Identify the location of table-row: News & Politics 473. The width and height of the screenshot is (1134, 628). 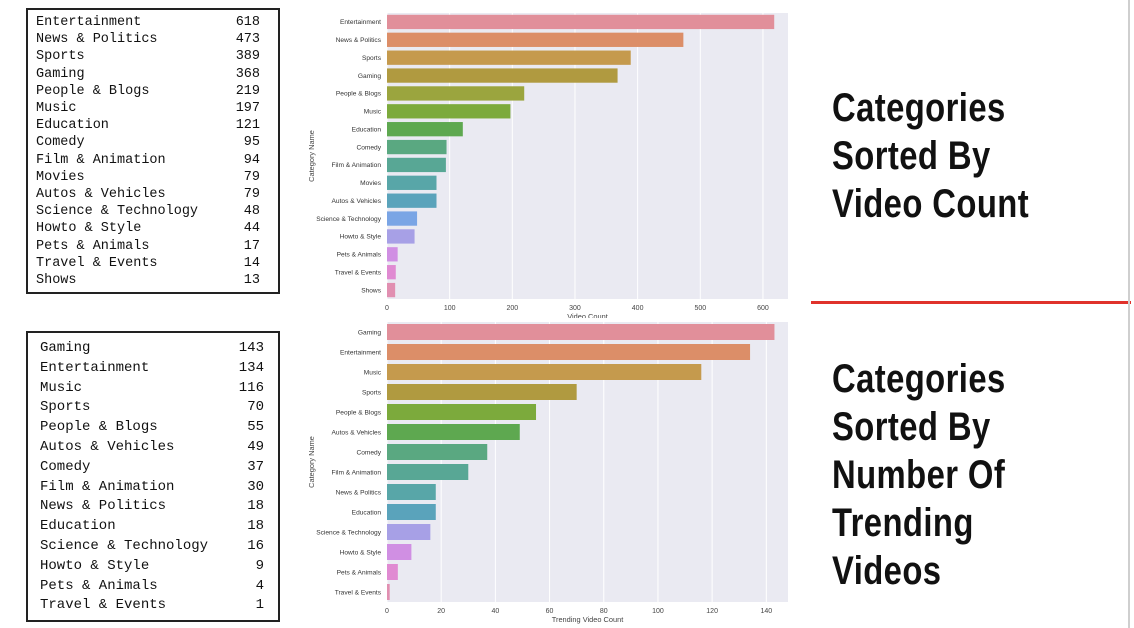
(157, 39).